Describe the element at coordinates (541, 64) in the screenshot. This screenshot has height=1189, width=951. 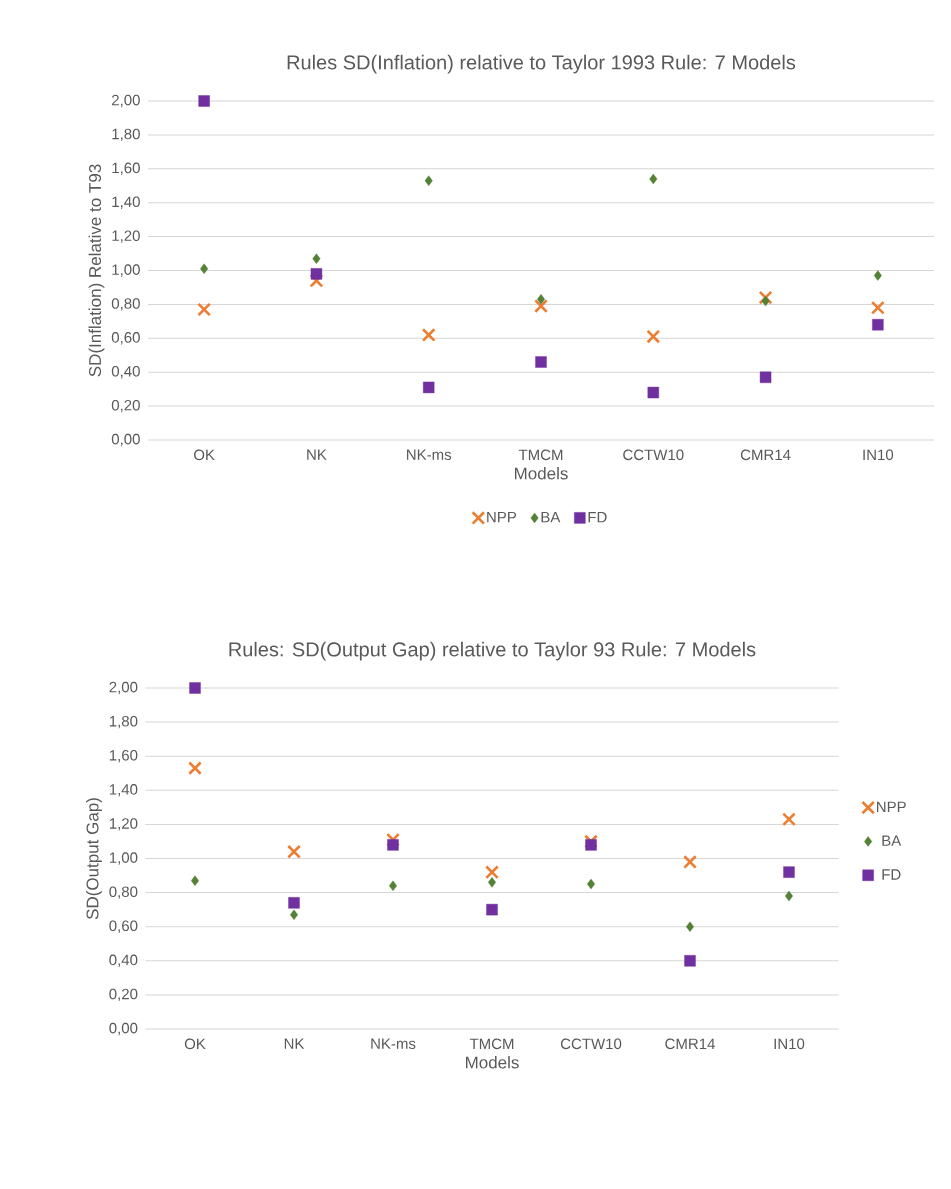
I see `chart-title: Rules SD(Inflation) relative to Taylor 1993 Rule: 7 Models` at that location.